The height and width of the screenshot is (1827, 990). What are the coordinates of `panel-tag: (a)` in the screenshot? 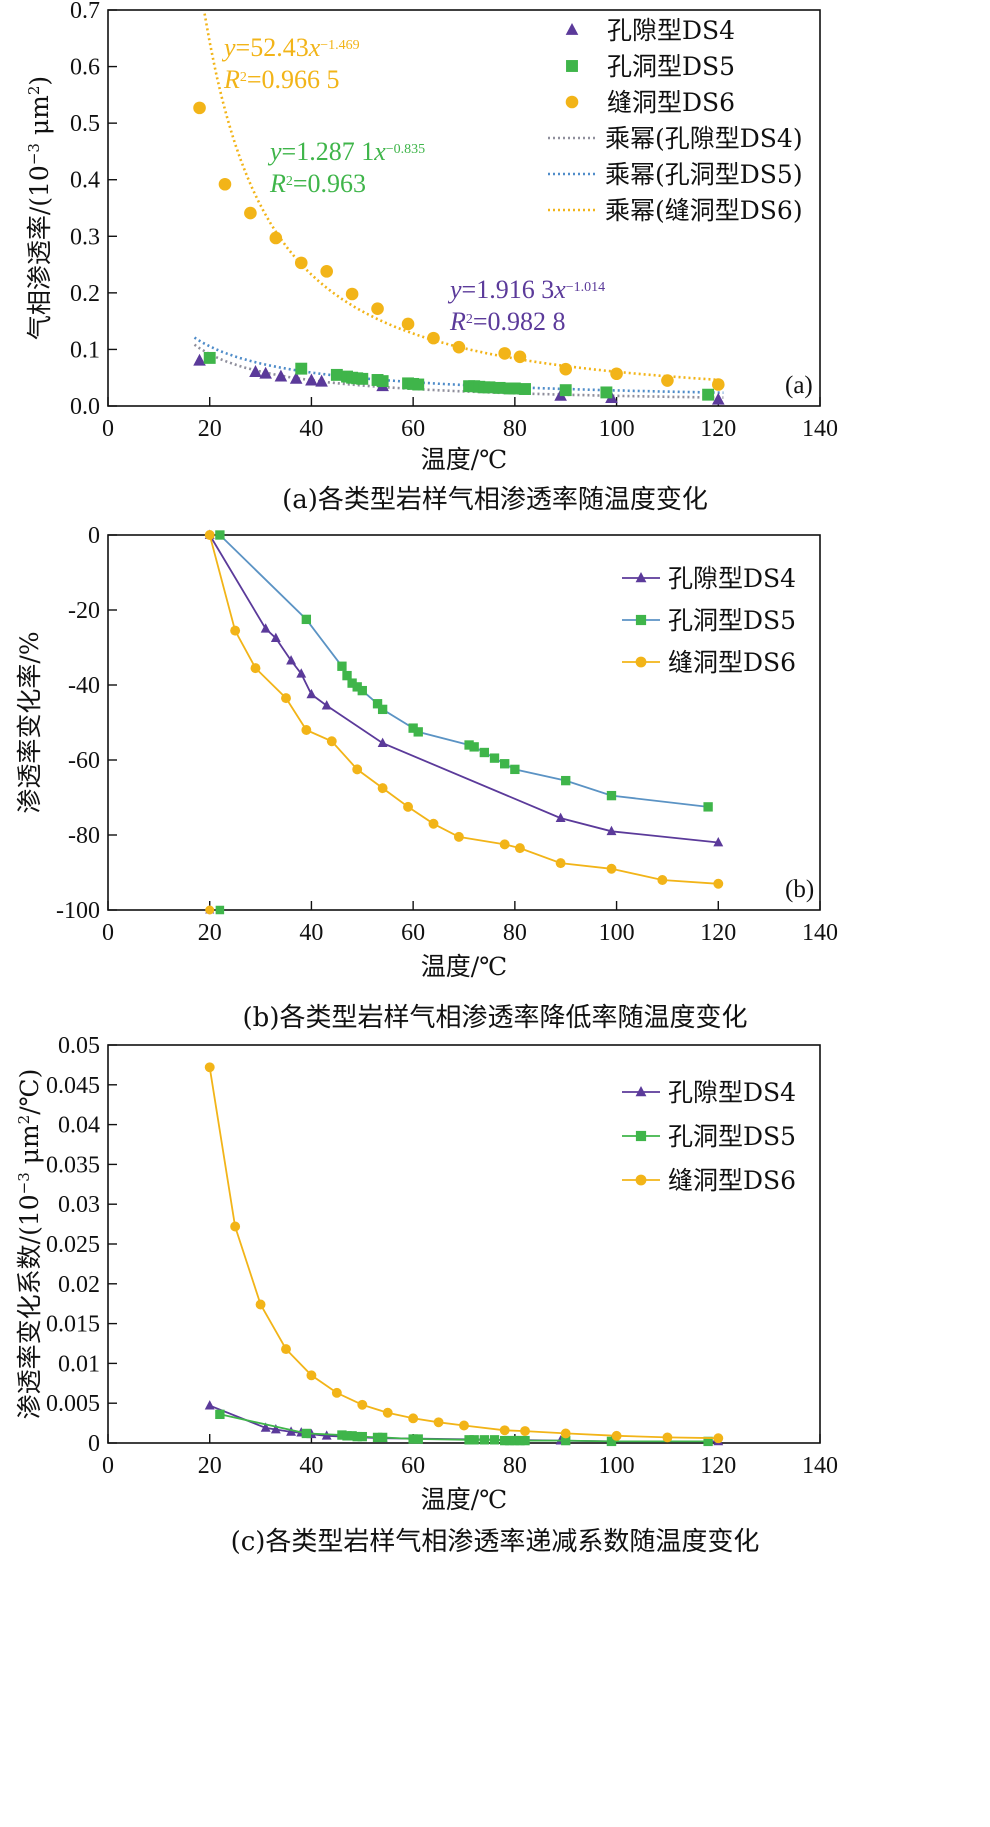 It's located at (799, 385).